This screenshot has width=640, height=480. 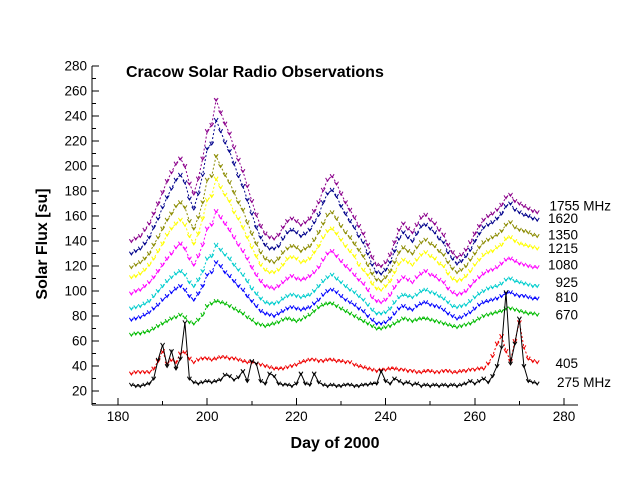 I want to click on series-line-810-mhz, so click(x=334, y=292).